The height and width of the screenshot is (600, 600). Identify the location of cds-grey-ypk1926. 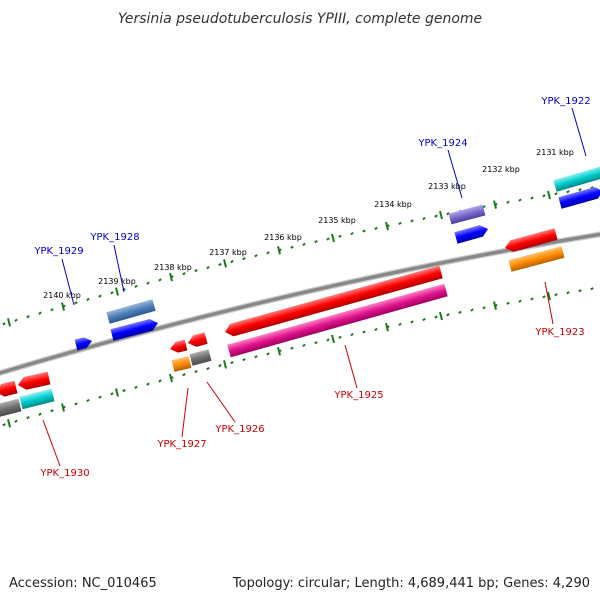
(200, 357).